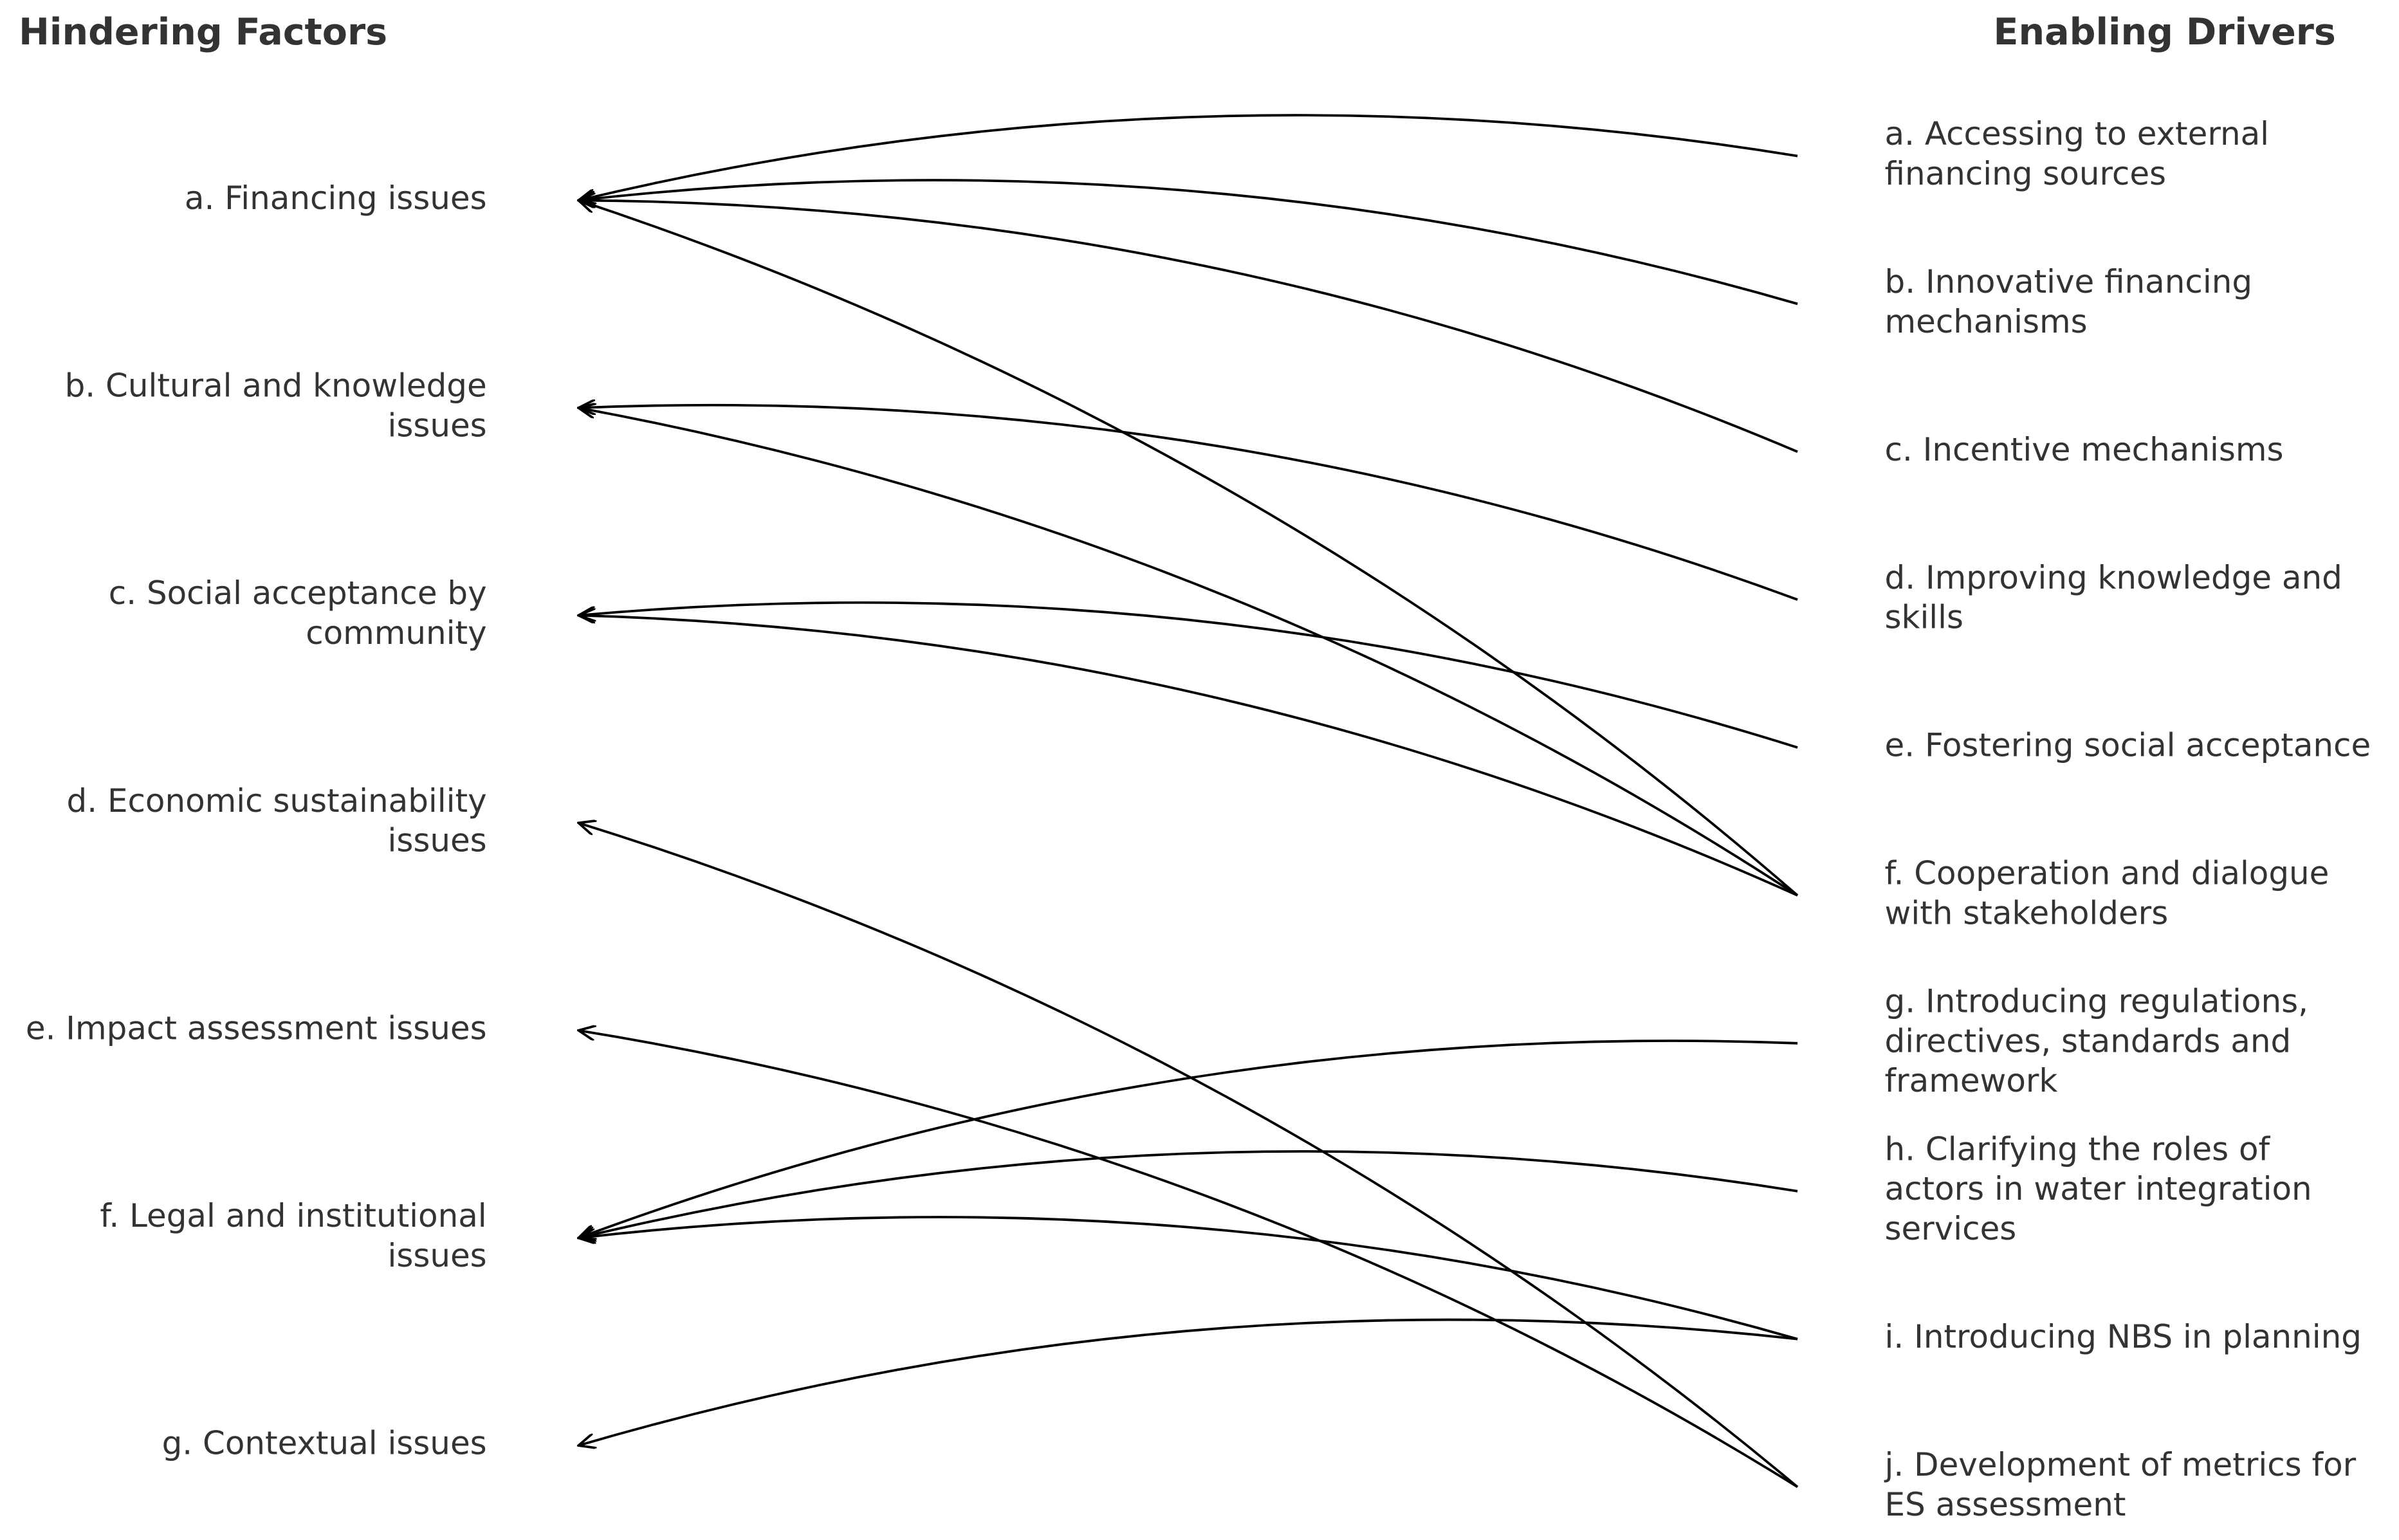 This screenshot has width=2399, height=1540. Describe the element at coordinates (336, 198) in the screenshot. I see `factor-label: a. Financing issues` at that location.